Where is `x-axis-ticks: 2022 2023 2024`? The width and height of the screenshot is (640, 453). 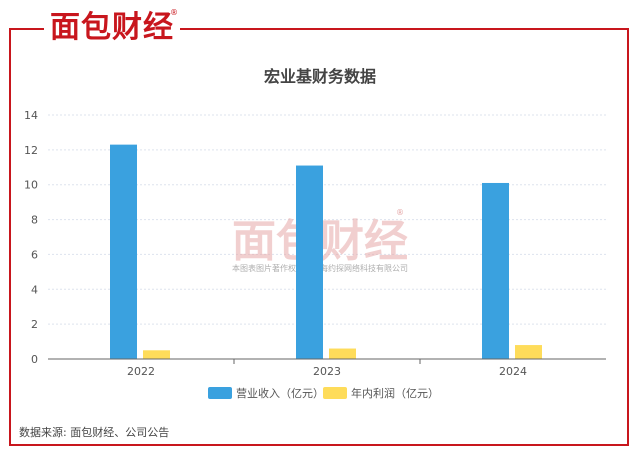
x-axis-ticks: 2022 2023 2024 is located at coordinates (327, 368).